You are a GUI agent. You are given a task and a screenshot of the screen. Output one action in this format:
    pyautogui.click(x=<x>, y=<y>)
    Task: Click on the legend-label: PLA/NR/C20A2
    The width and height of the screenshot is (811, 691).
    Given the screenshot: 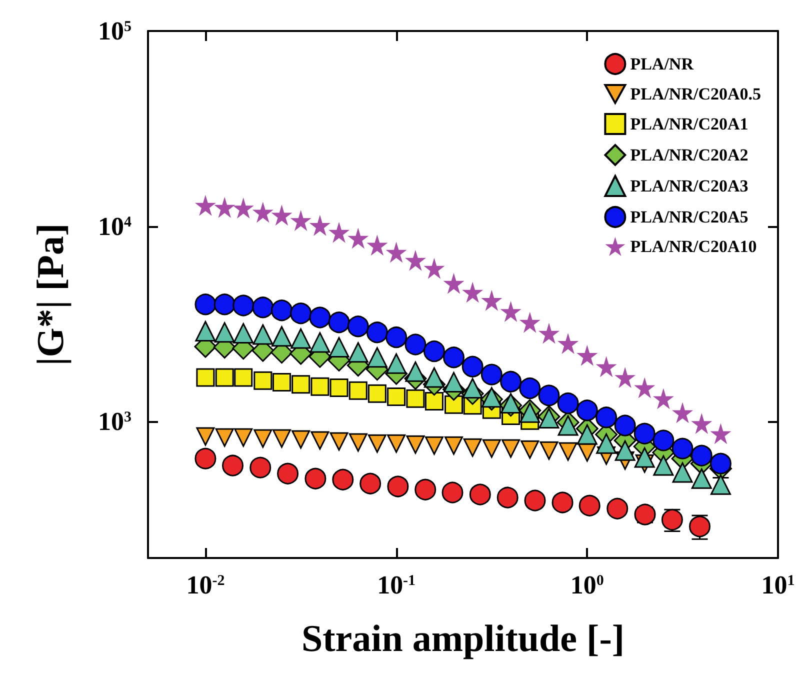 What is the action you would take?
    pyautogui.click(x=689, y=155)
    